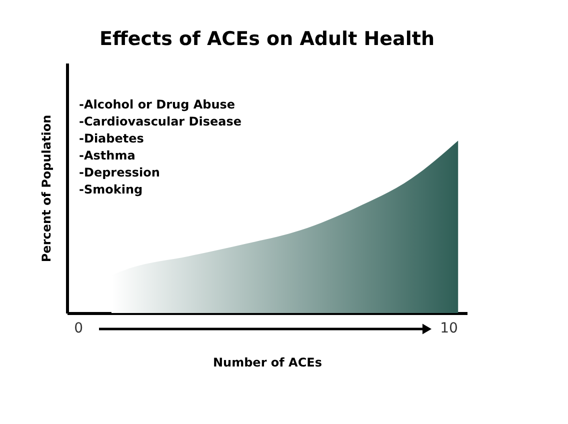 The image size is (568, 424). I want to click on x-tick-label: 10, so click(449, 328).